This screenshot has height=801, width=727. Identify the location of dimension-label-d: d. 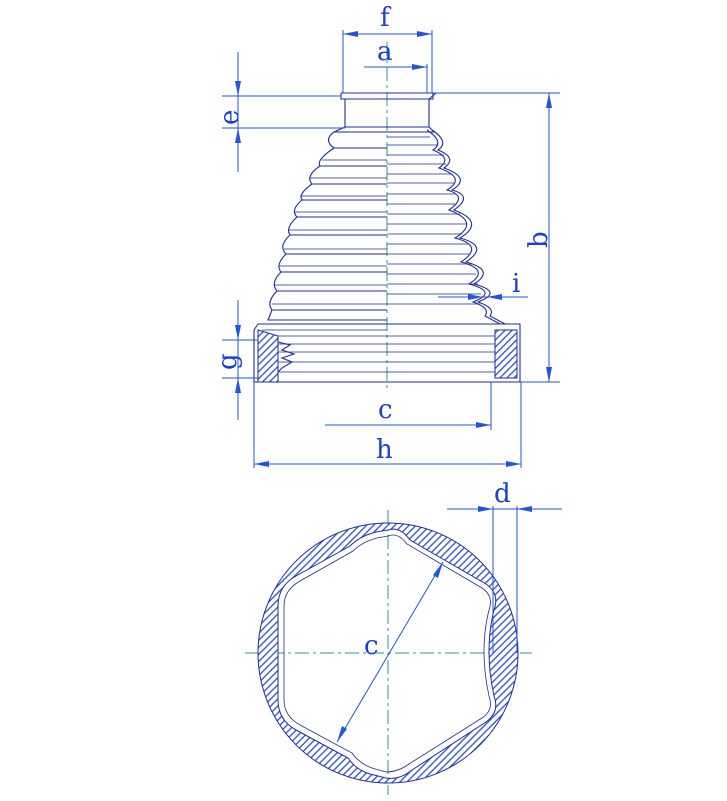
(502, 494).